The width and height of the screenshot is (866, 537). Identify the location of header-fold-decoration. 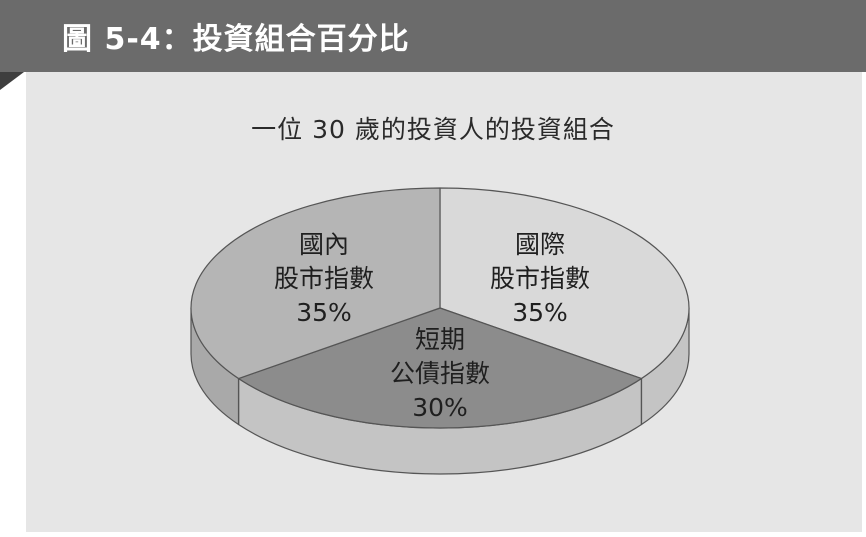
(12, 81).